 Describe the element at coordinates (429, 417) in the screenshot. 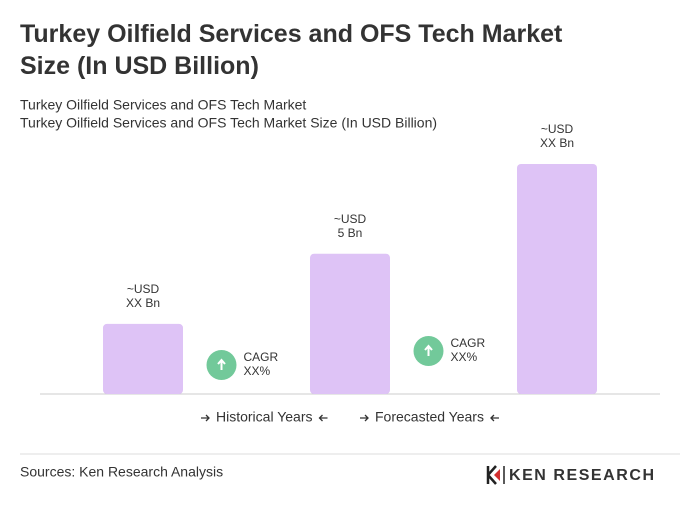

I see `period-label: Forecasted Years` at that location.